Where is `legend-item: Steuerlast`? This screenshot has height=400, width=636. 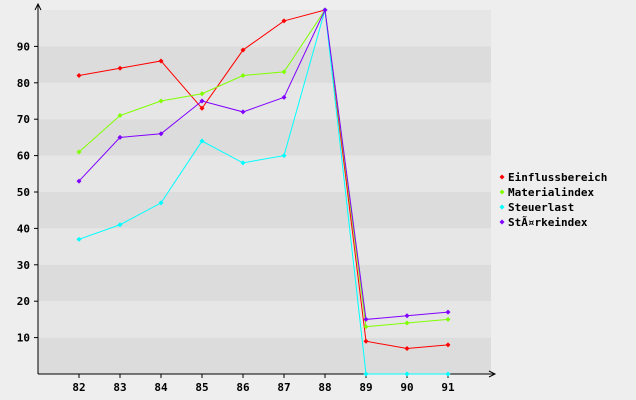 legend-item: Steuerlast is located at coordinates (536, 207).